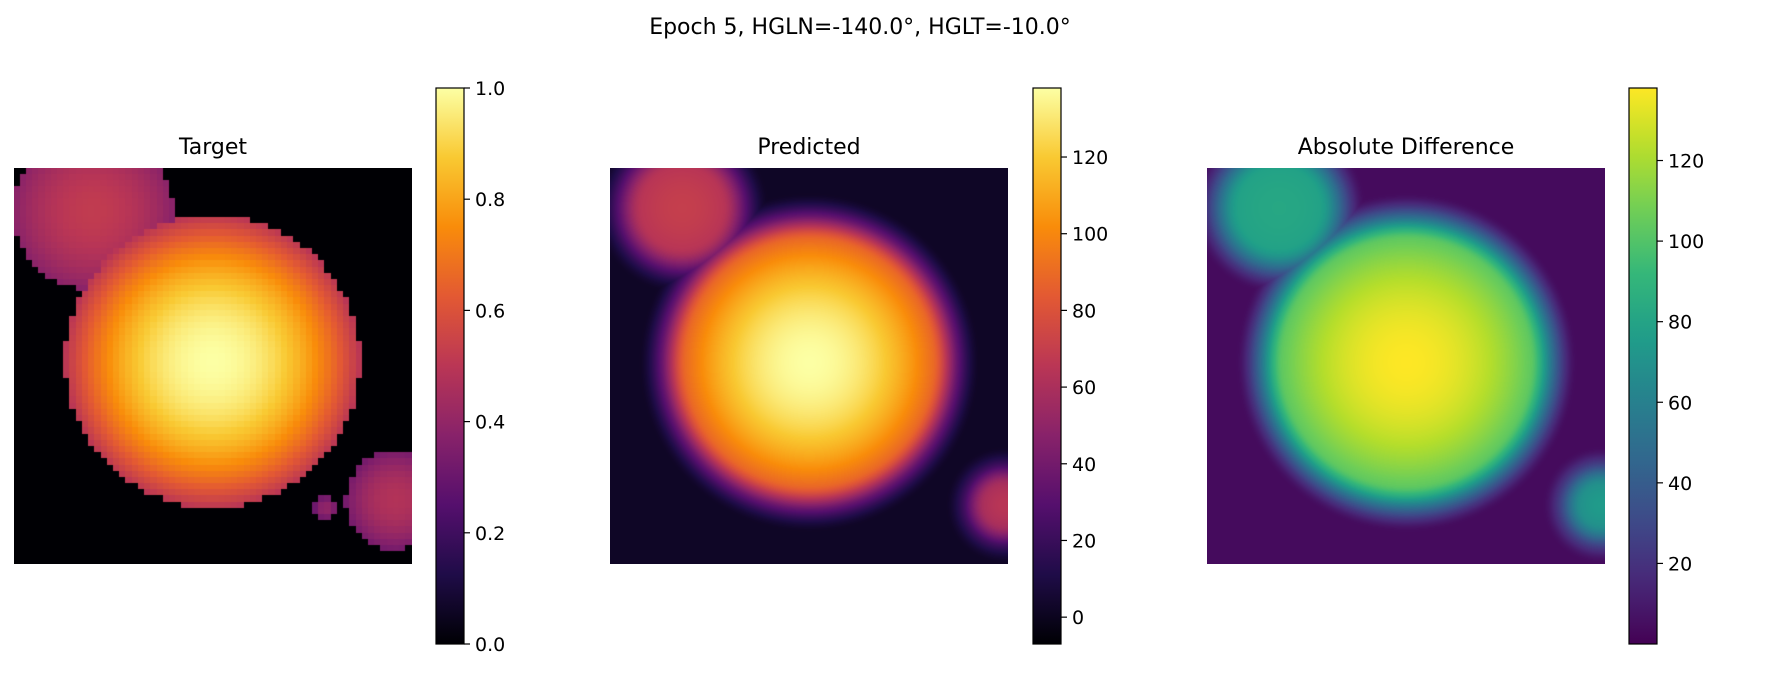 Image resolution: width=1780 pixels, height=698 pixels. Describe the element at coordinates (1070, 366) in the screenshot. I see `colorbar-predicted: 0 20 40 60 80 100 120` at that location.